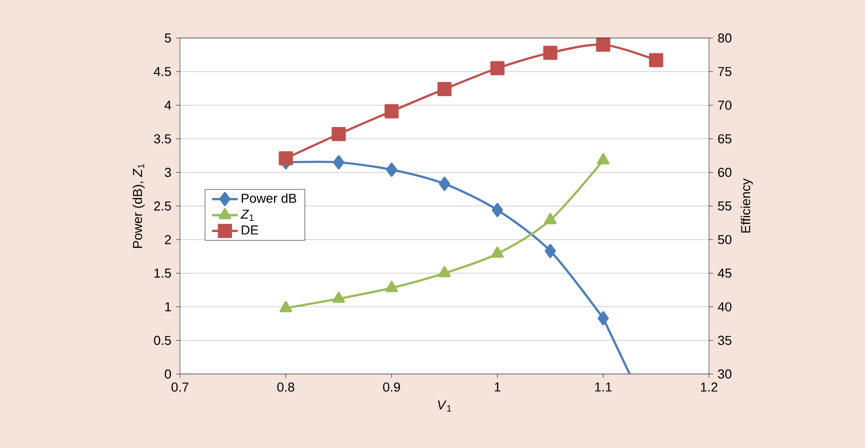  What do you see at coordinates (167, 172) in the screenshot?
I see `y-tick-label: 3` at bounding box center [167, 172].